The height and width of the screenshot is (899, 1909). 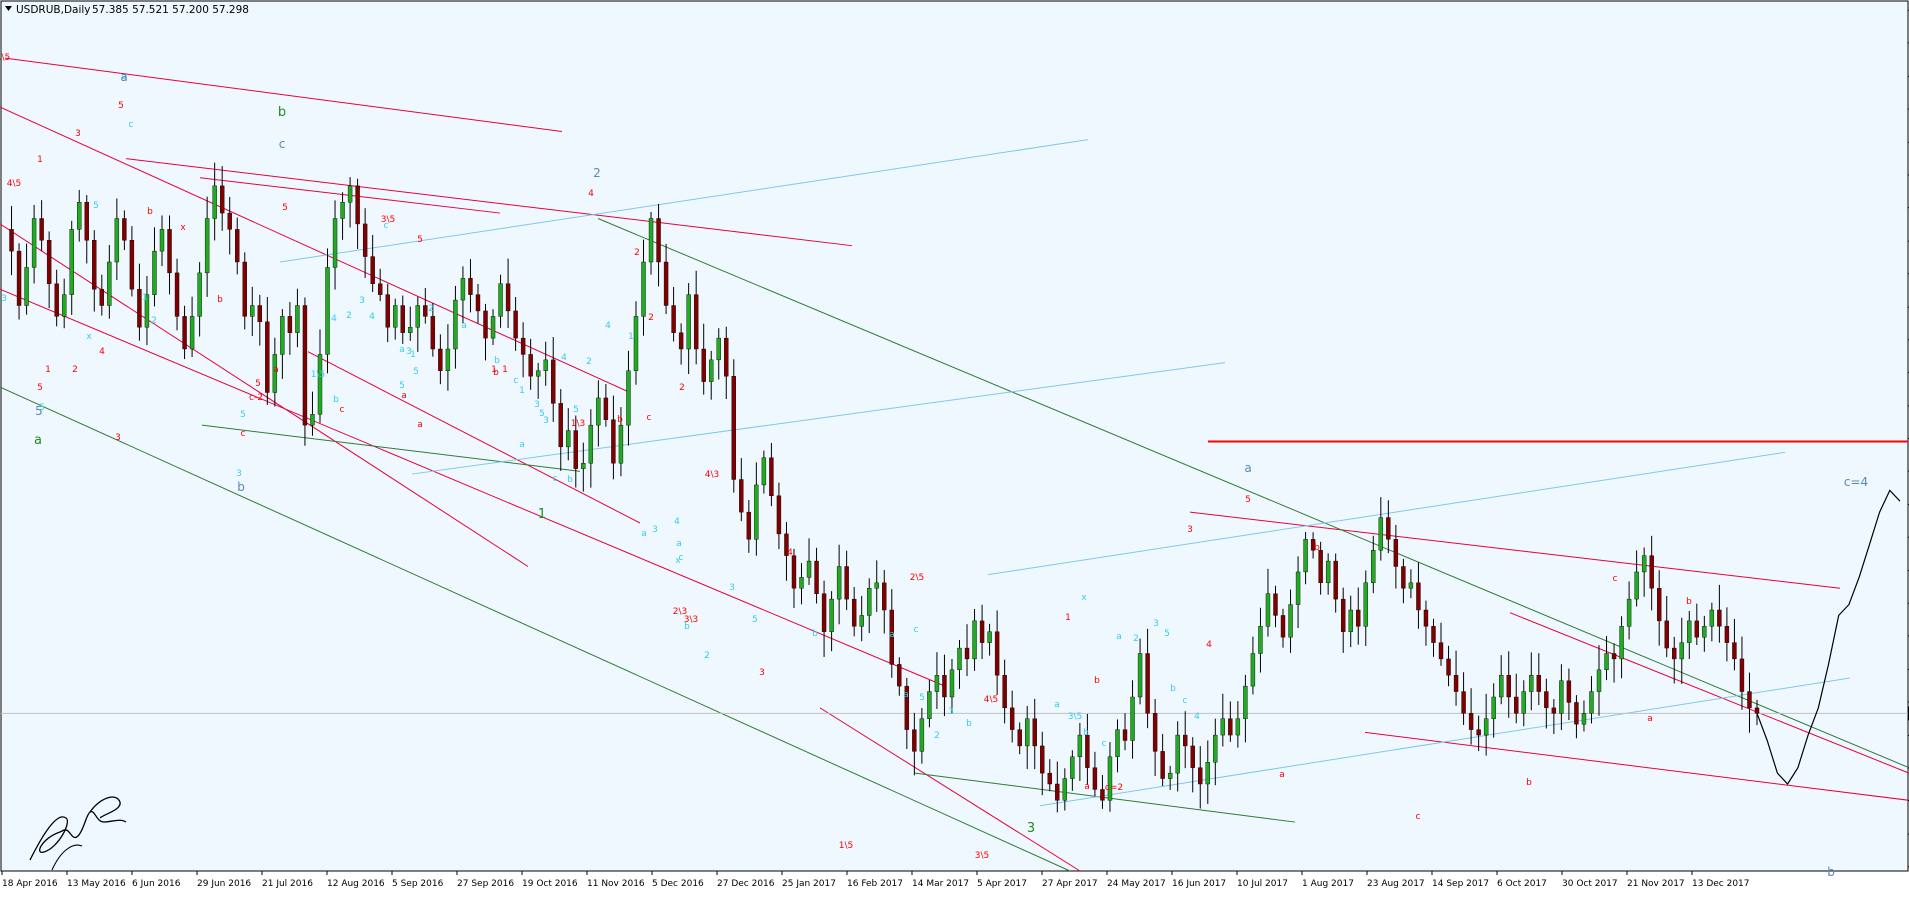 What do you see at coordinates (388, 220) in the screenshot?
I see `wave-label-red: 3\5` at bounding box center [388, 220].